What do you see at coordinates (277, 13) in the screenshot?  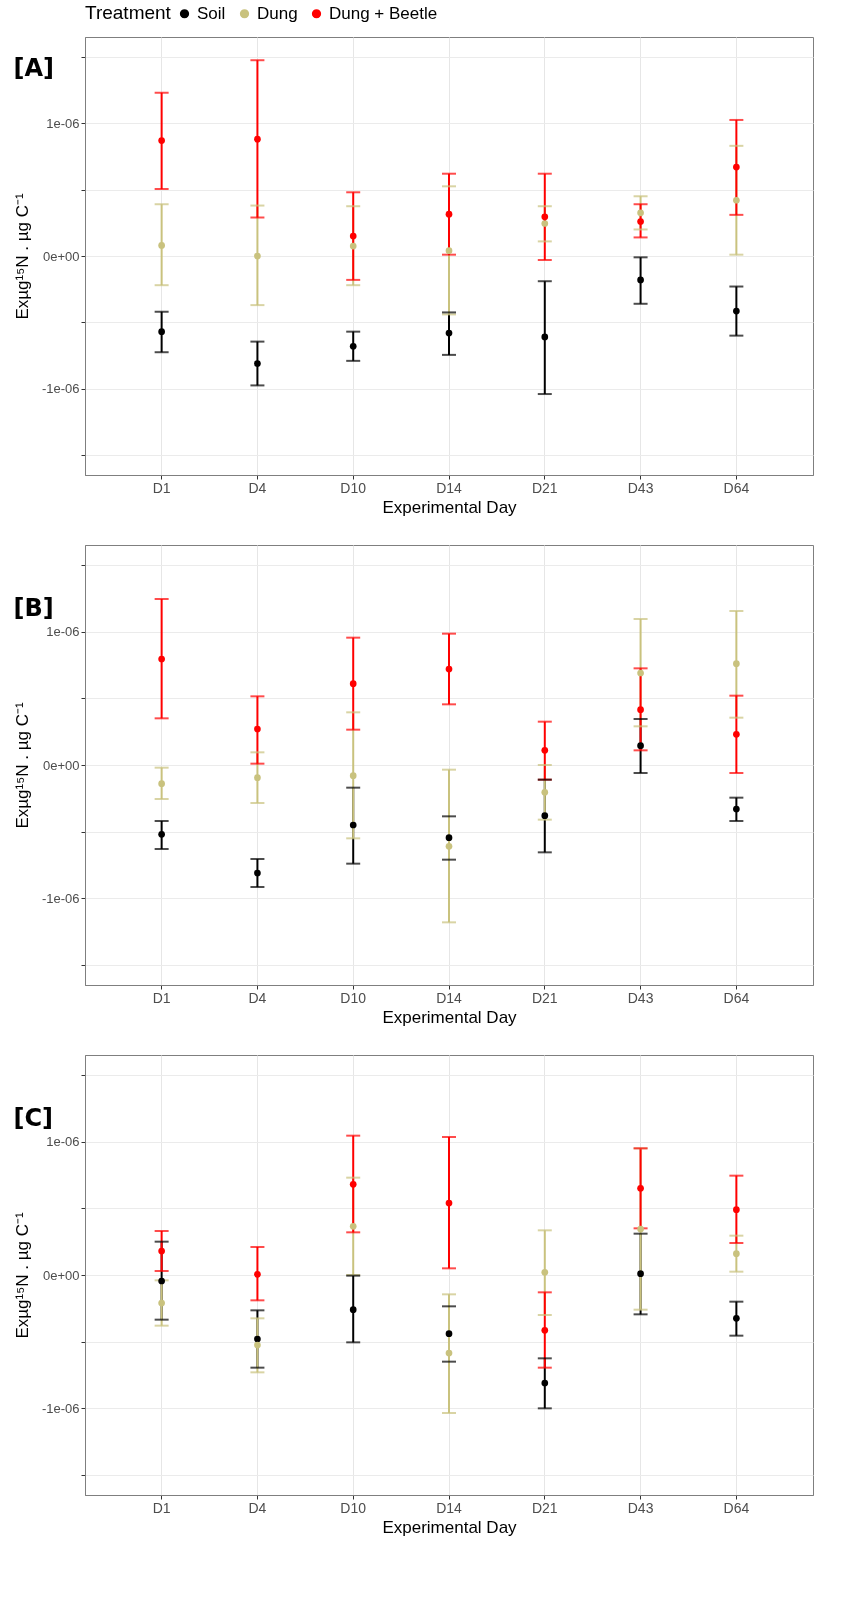 I see `legend-label: Dung` at bounding box center [277, 13].